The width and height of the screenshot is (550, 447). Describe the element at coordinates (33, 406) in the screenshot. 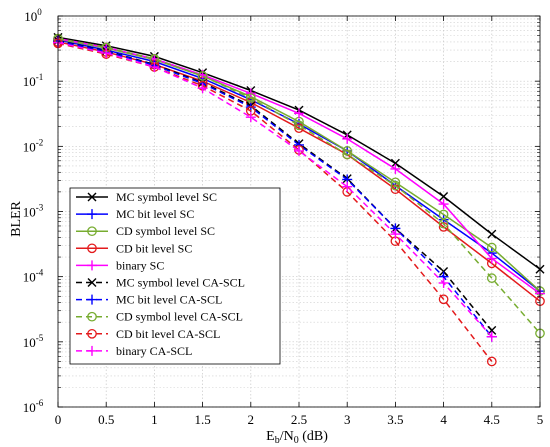

I see `y-tick-label: 10⁻⁶` at that location.